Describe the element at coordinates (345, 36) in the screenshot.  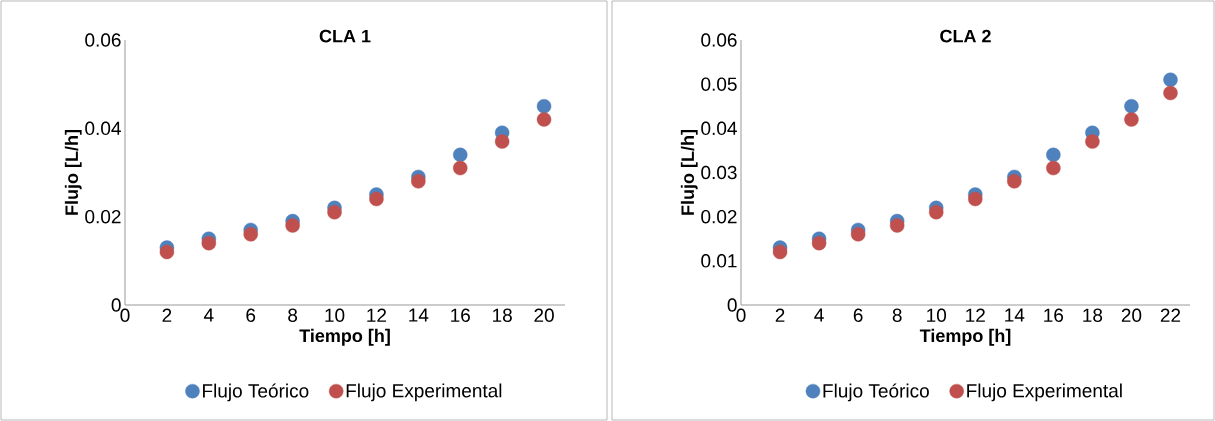
I see `chart-title: CLA 1` at that location.